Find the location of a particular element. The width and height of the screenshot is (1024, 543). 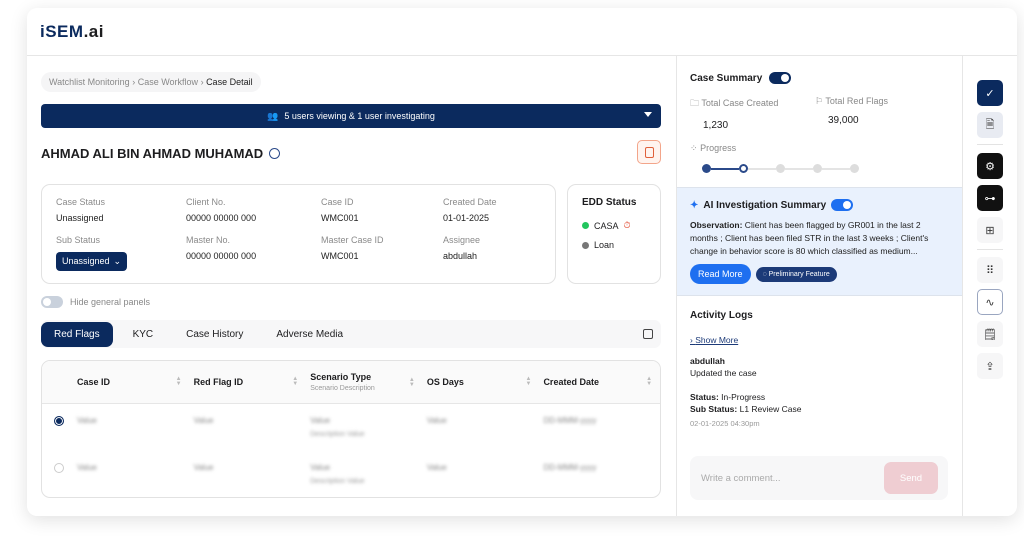

edd-label: CASA is located at coordinates (606, 225).